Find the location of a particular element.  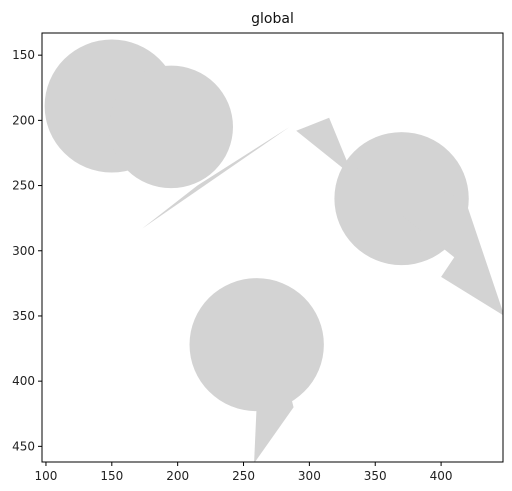

y-tick-label: 150 is located at coordinates (23, 55).